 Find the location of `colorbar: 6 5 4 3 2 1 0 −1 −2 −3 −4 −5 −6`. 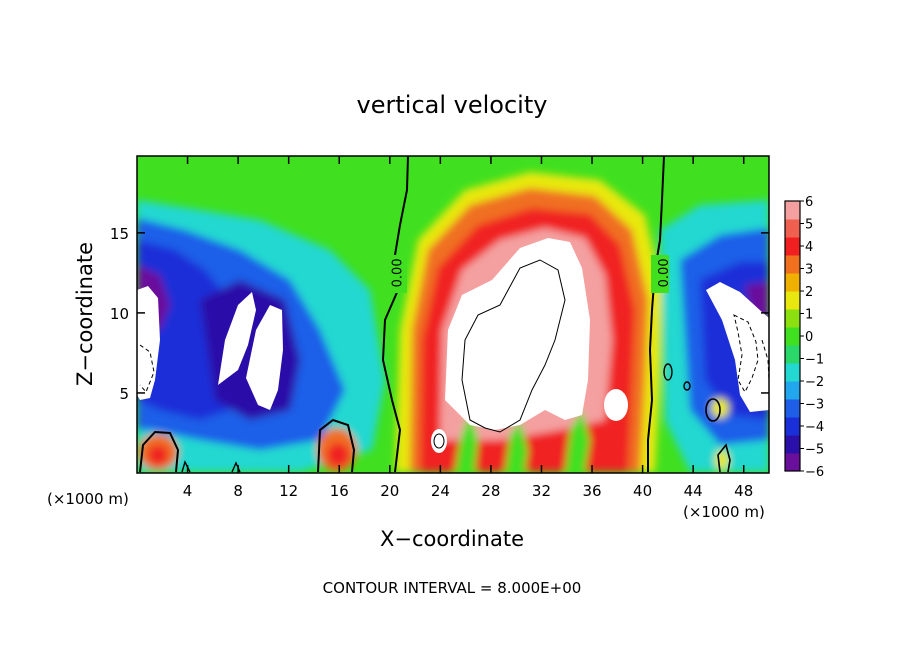

colorbar: 6 5 4 3 2 1 0 −1 −2 −3 −4 −5 −6 is located at coordinates (804, 337).